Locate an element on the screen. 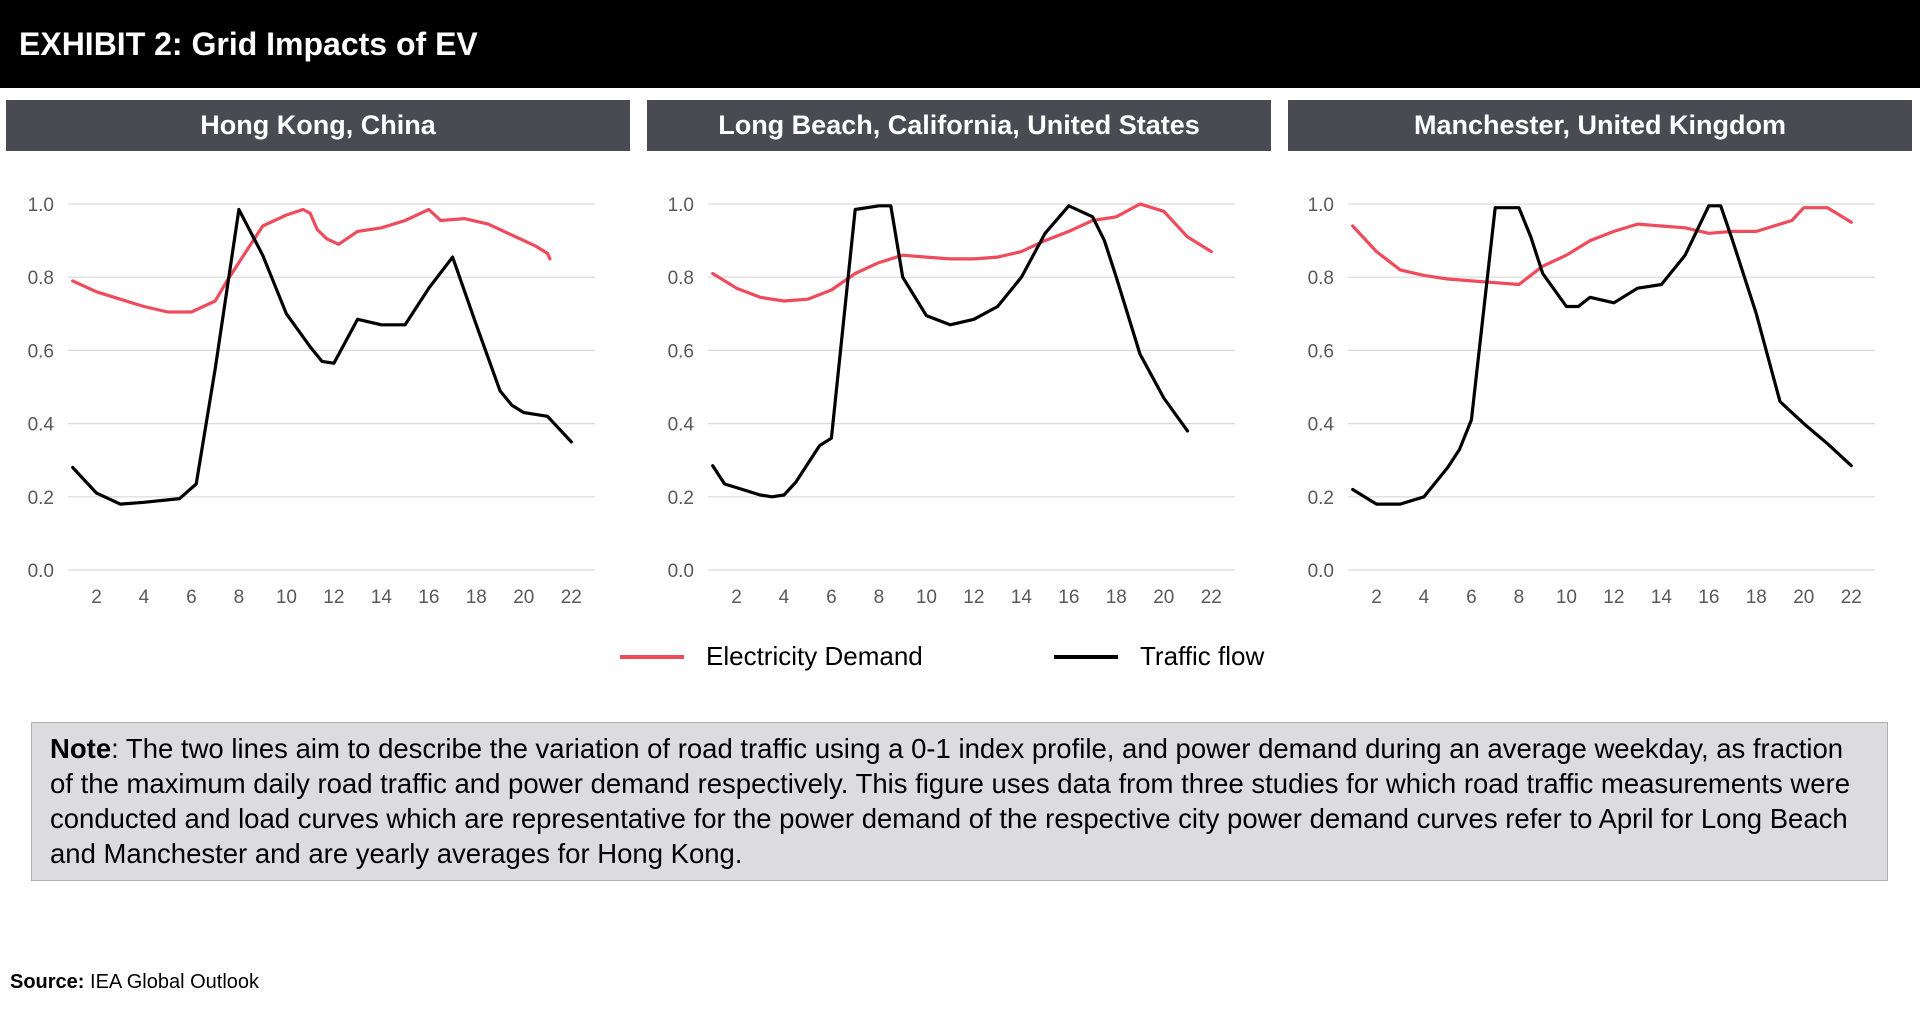  legend-label-electricity-demand: Electricity Demand is located at coordinates (814, 656).